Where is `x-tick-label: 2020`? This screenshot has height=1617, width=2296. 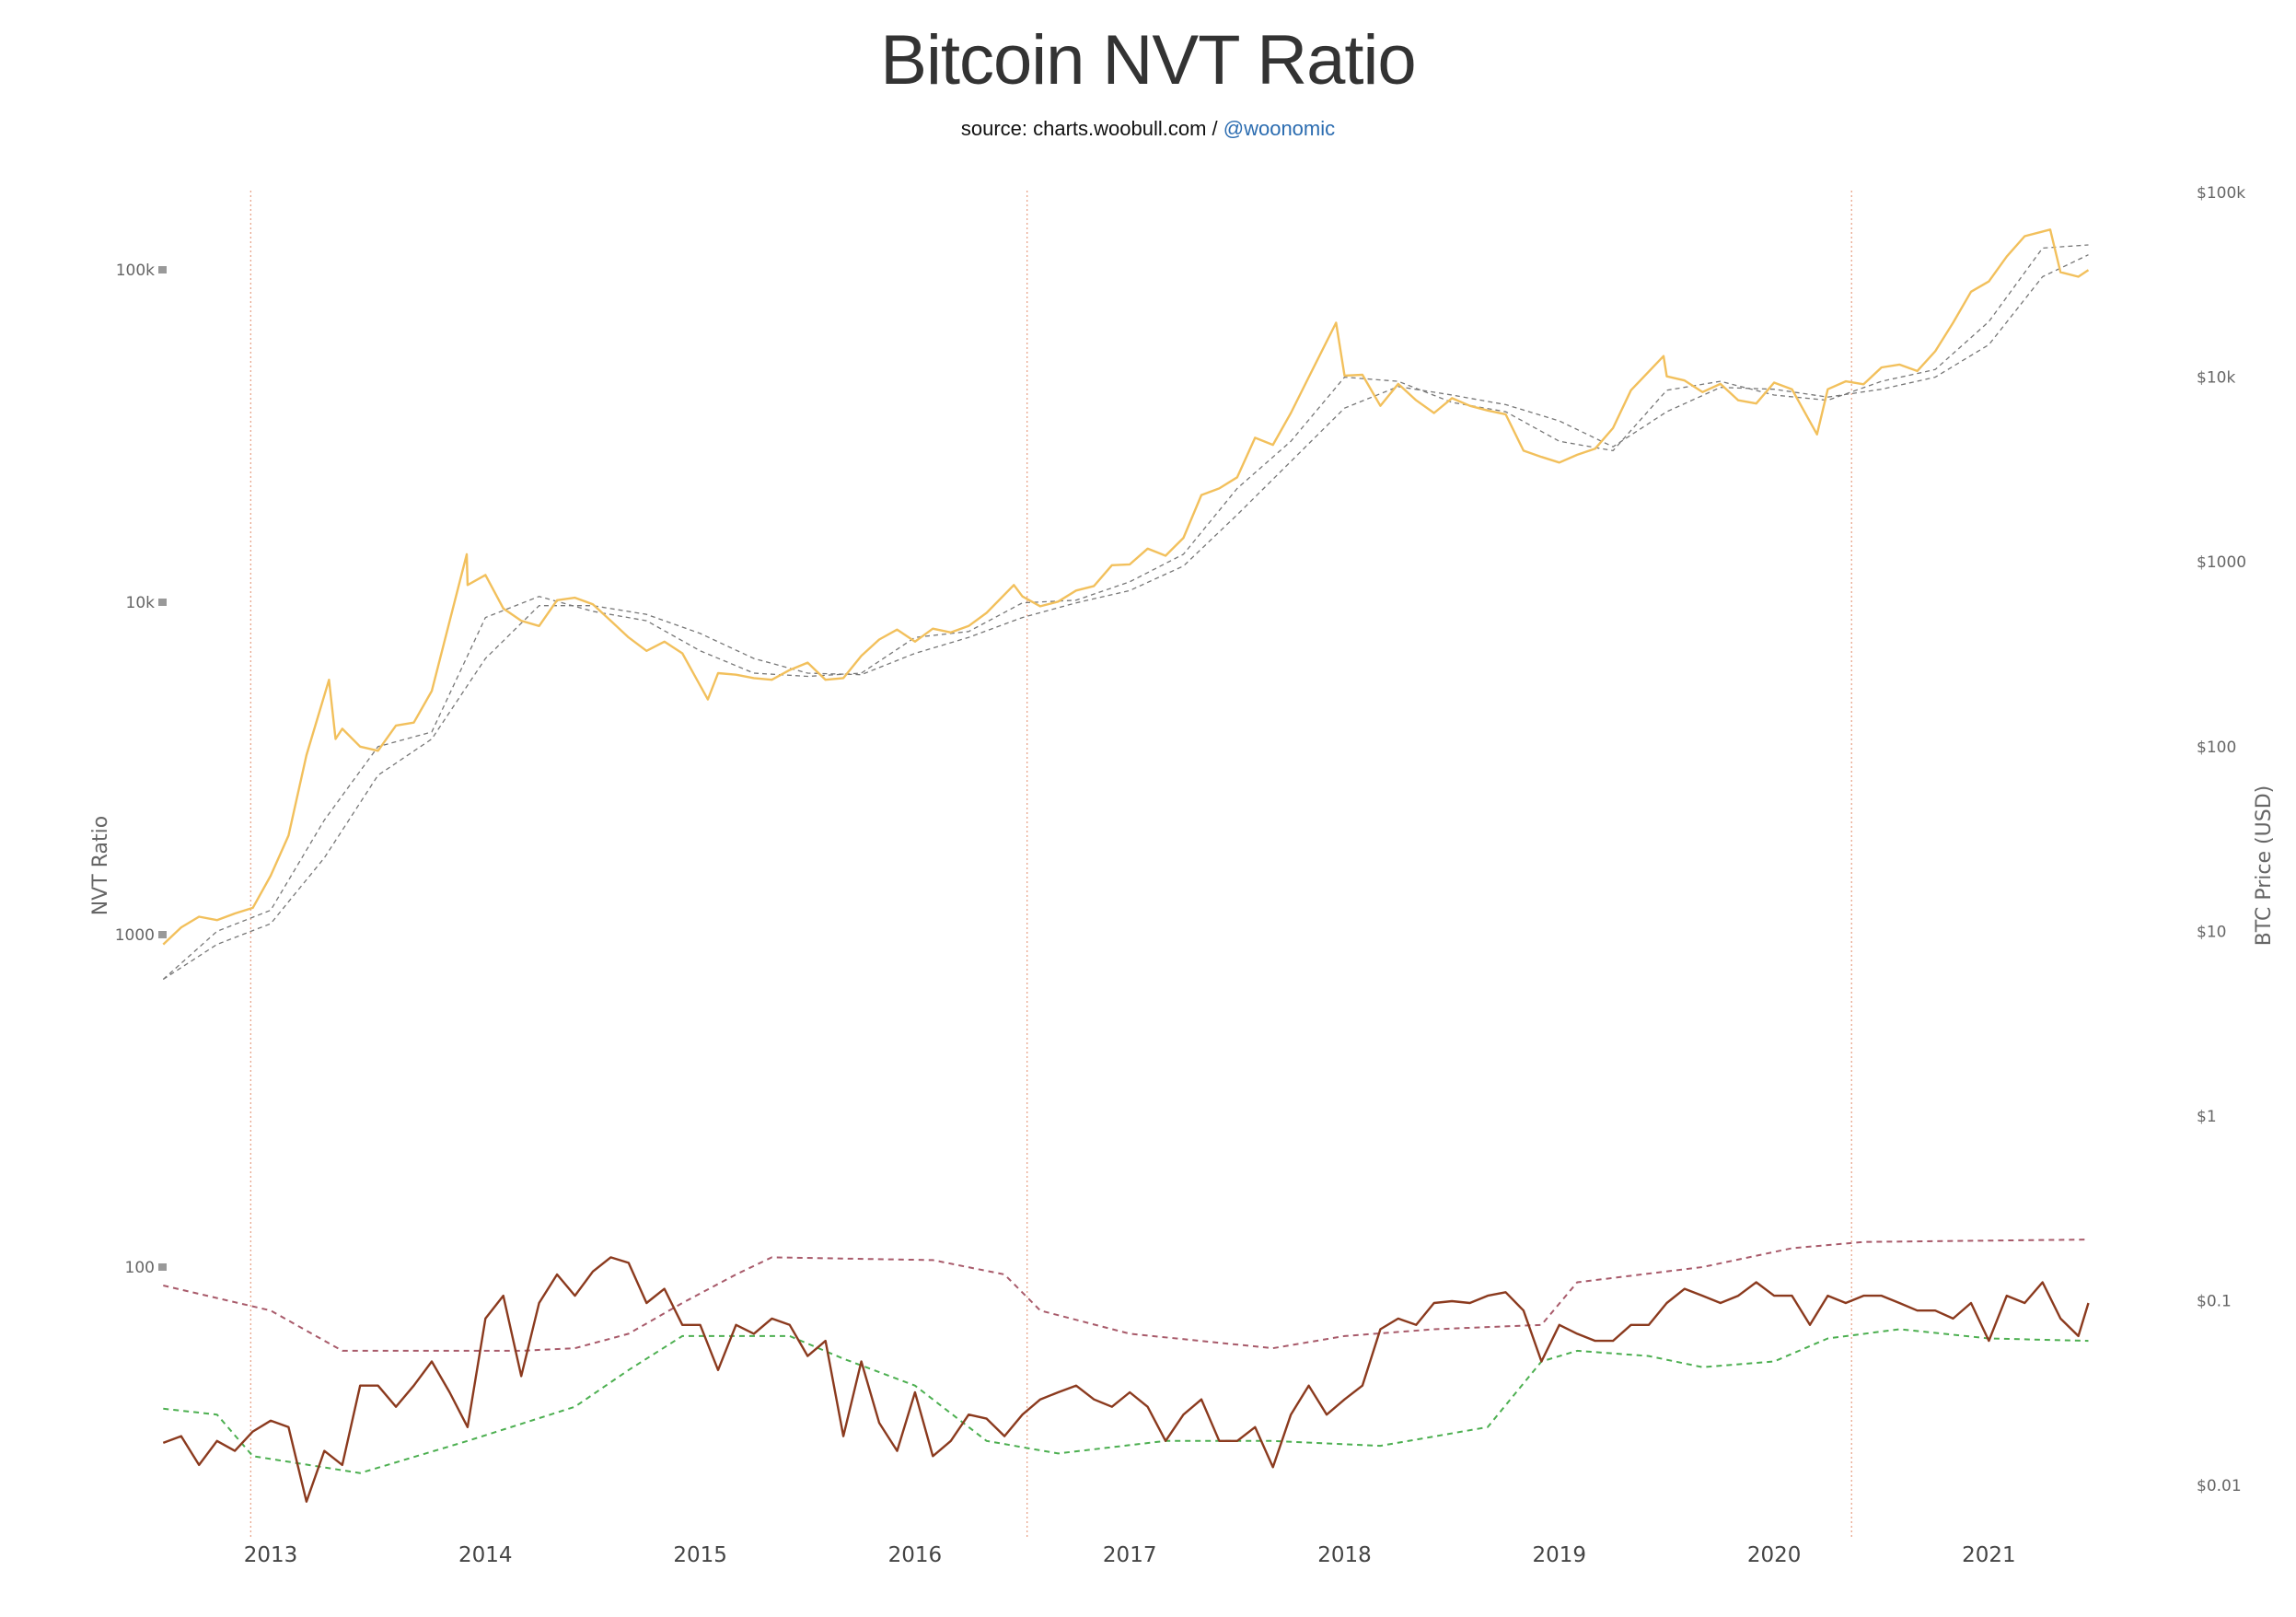 x-tick-label: 2020 is located at coordinates (1775, 1555).